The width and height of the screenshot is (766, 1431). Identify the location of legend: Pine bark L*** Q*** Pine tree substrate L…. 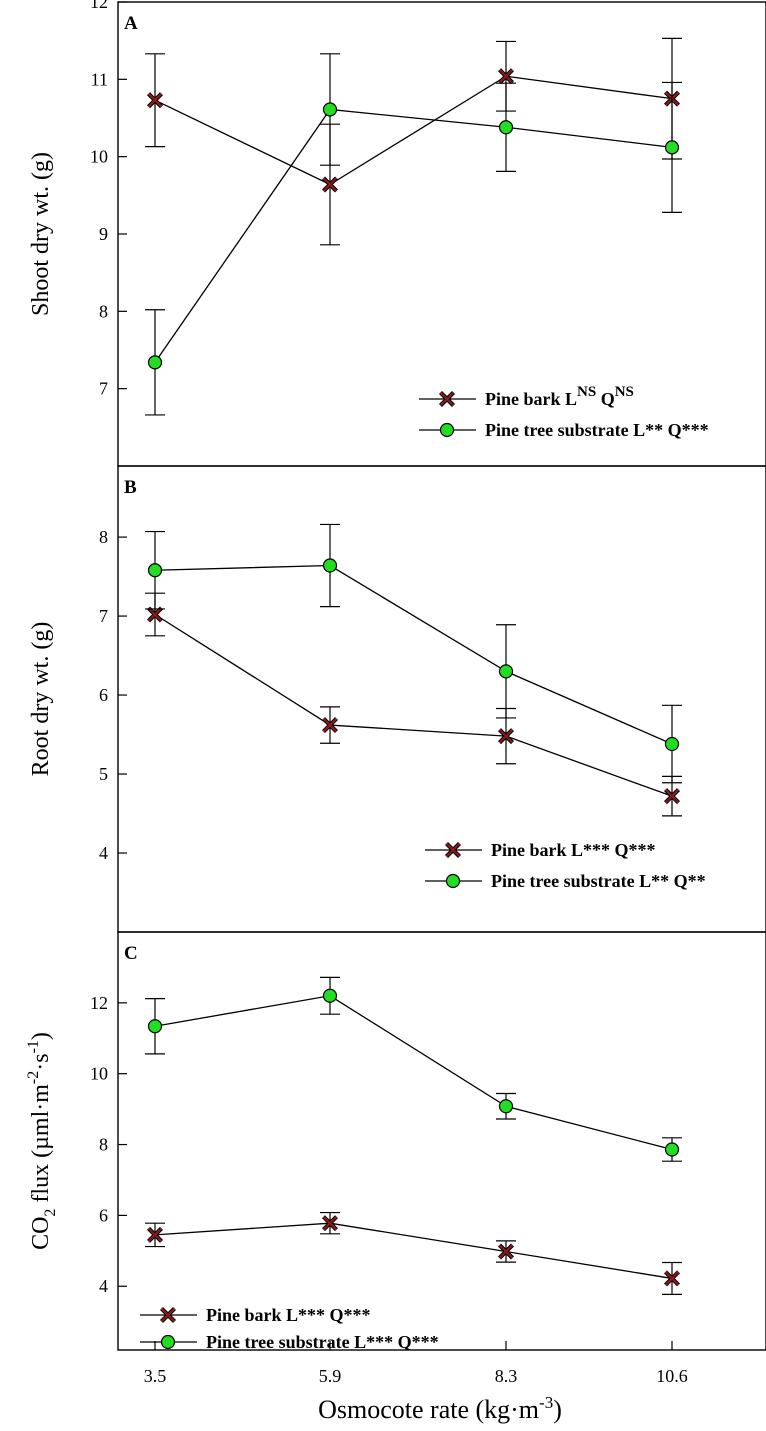
(565, 865).